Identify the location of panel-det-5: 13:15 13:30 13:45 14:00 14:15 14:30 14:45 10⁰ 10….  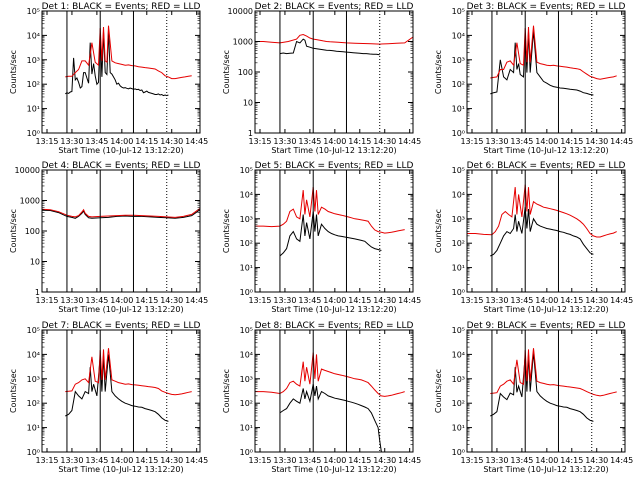
(321, 237).